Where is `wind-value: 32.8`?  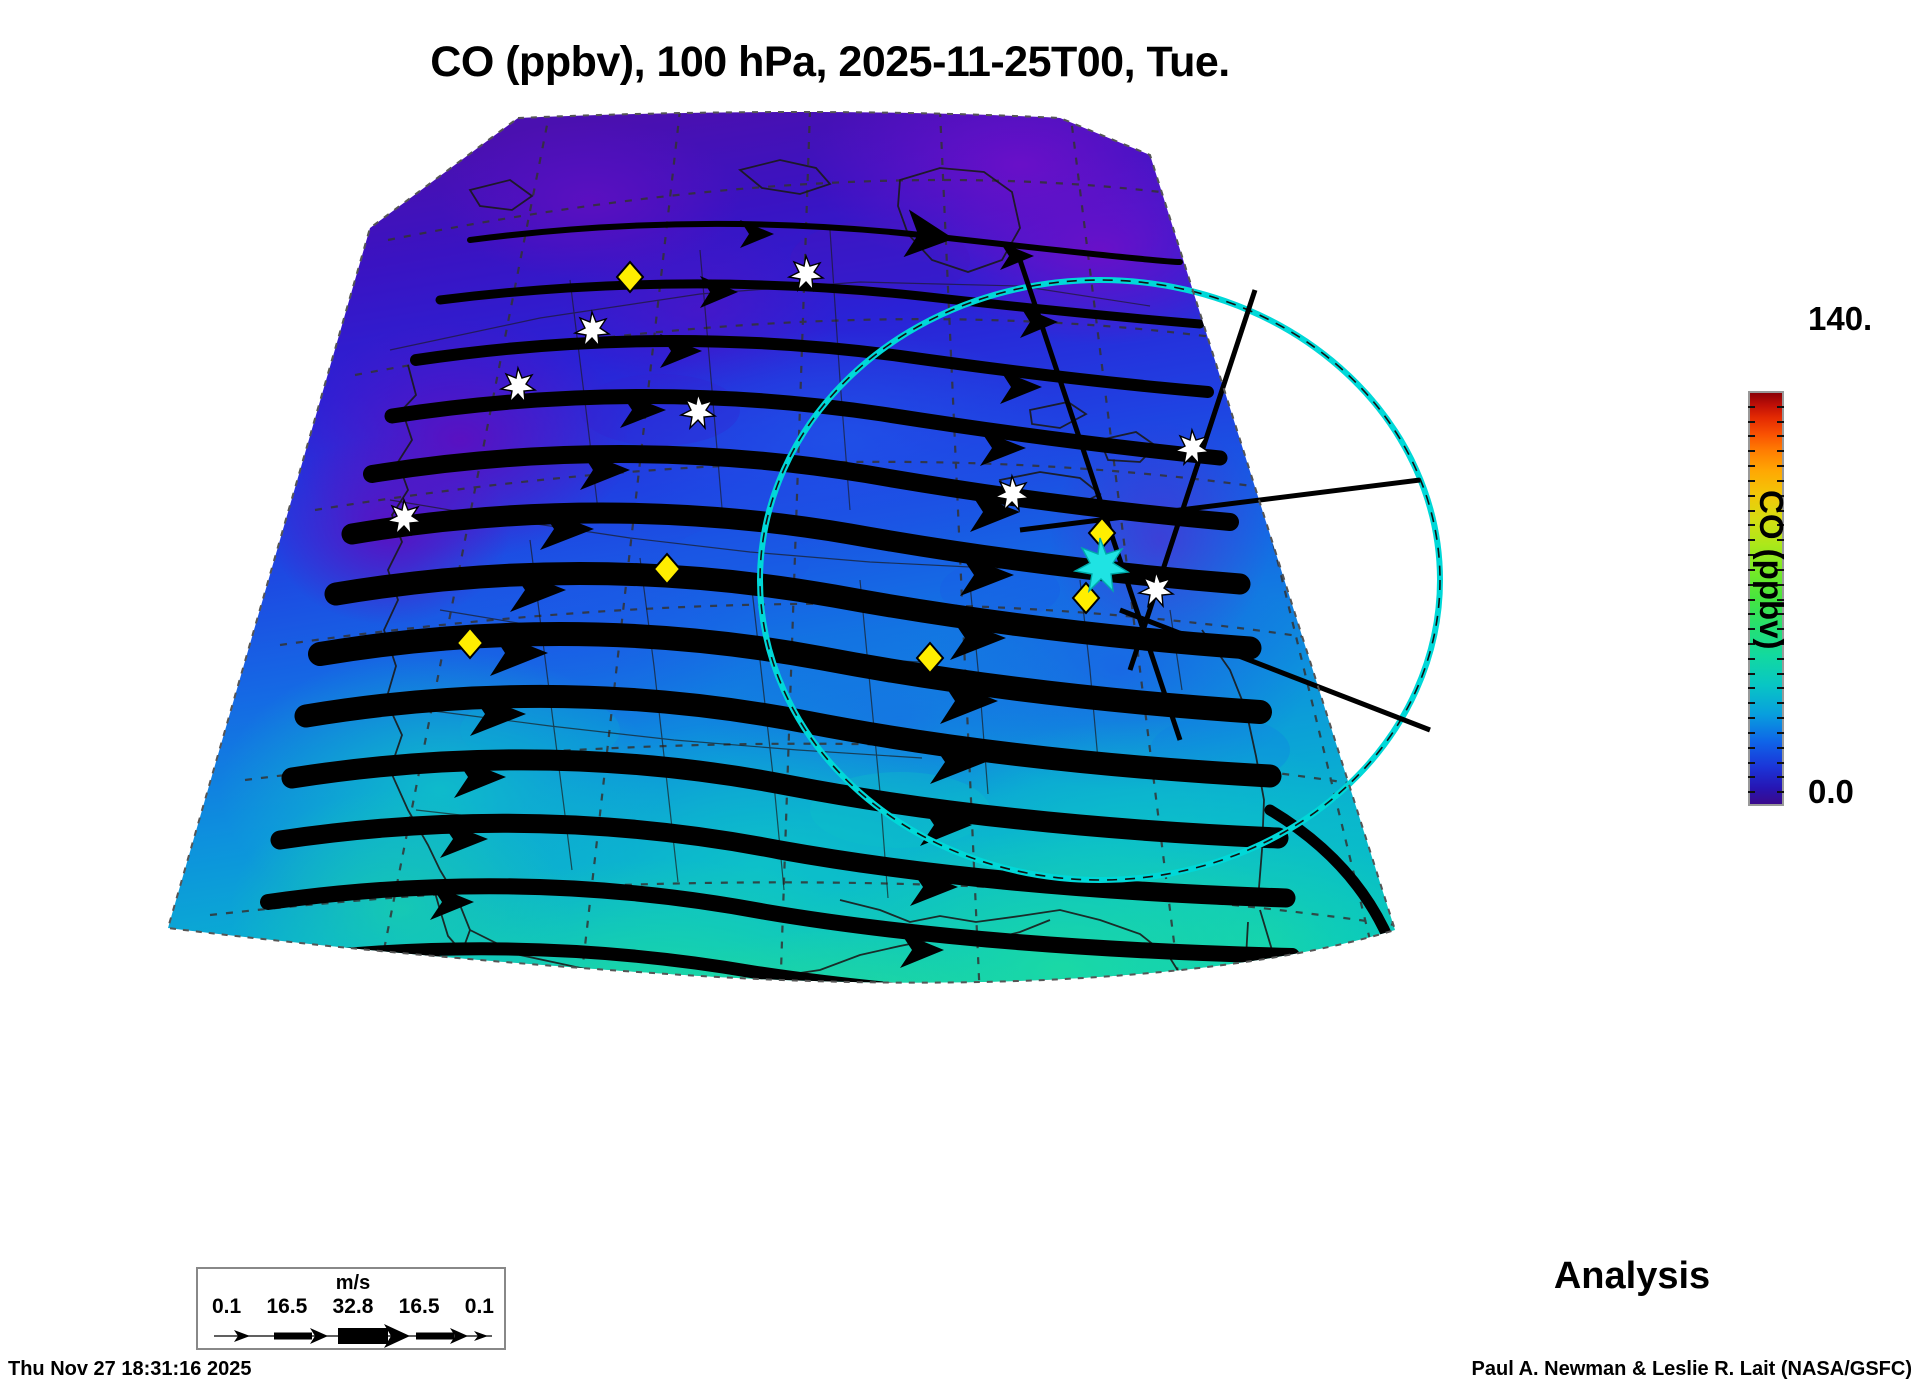
wind-value: 32.8 is located at coordinates (353, 1306).